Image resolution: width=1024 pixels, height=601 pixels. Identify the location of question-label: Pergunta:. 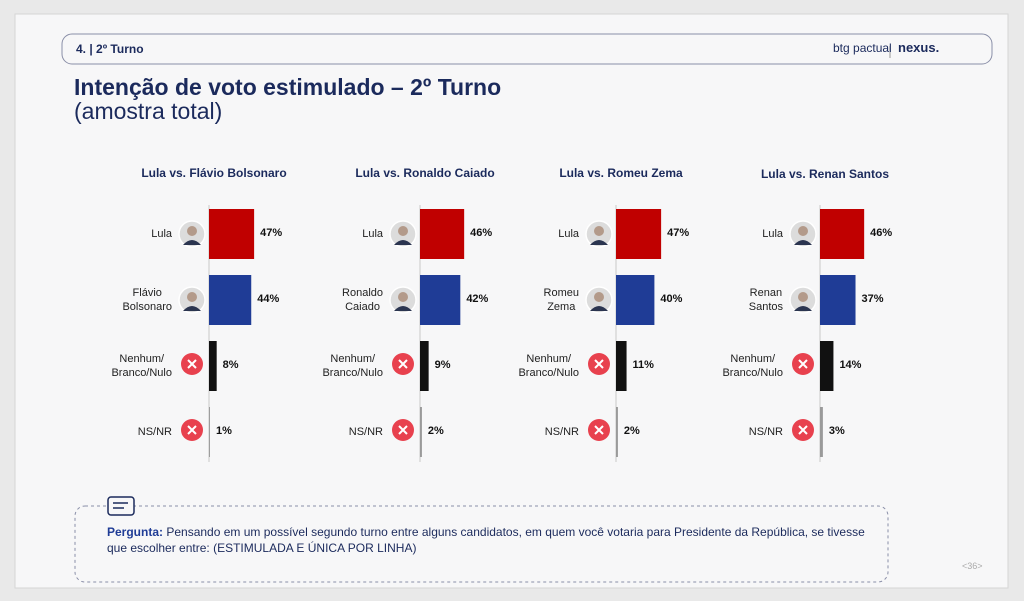
(135, 532).